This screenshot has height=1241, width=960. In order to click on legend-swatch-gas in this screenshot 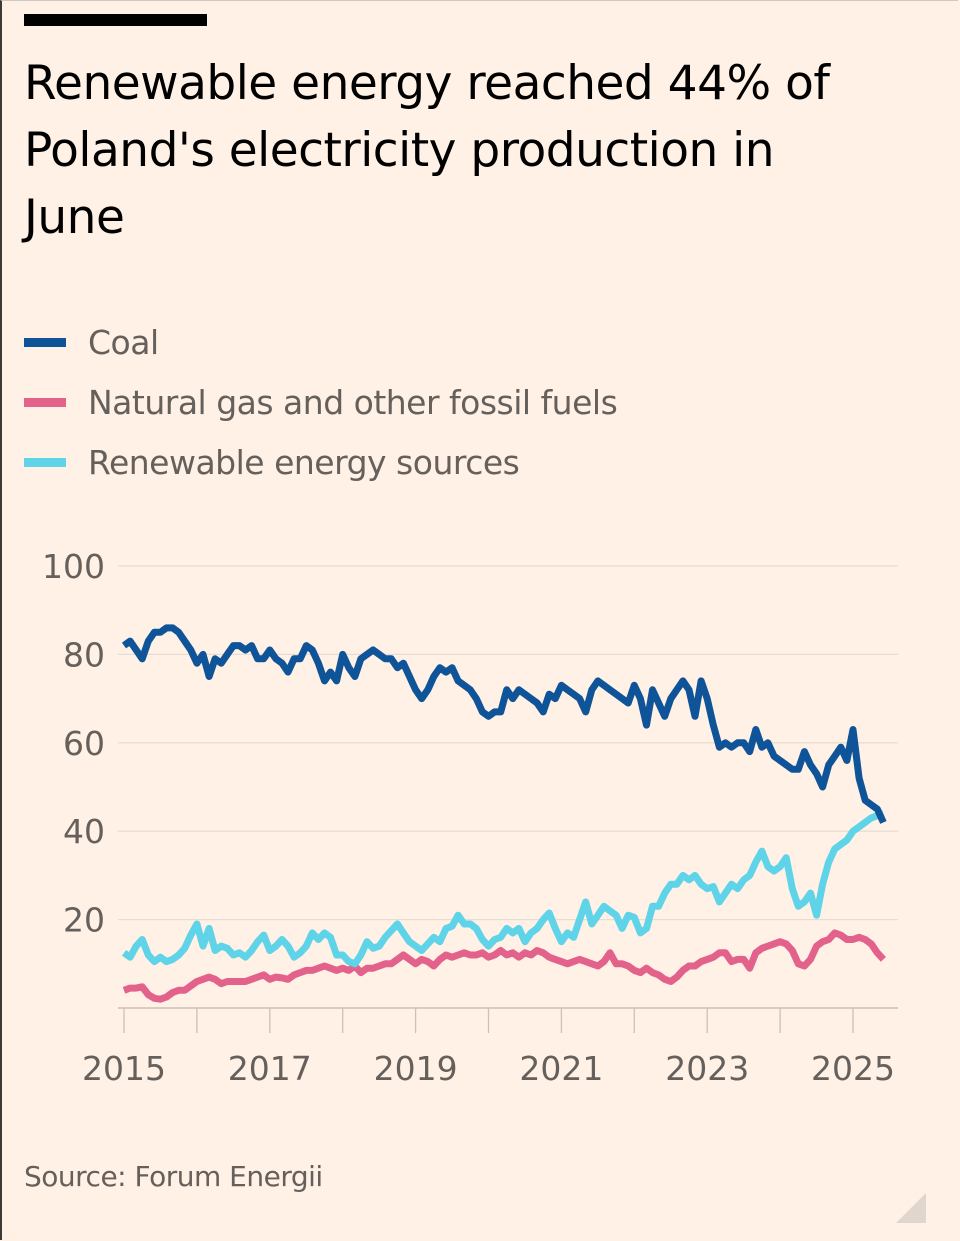, I will do `click(45, 402)`.